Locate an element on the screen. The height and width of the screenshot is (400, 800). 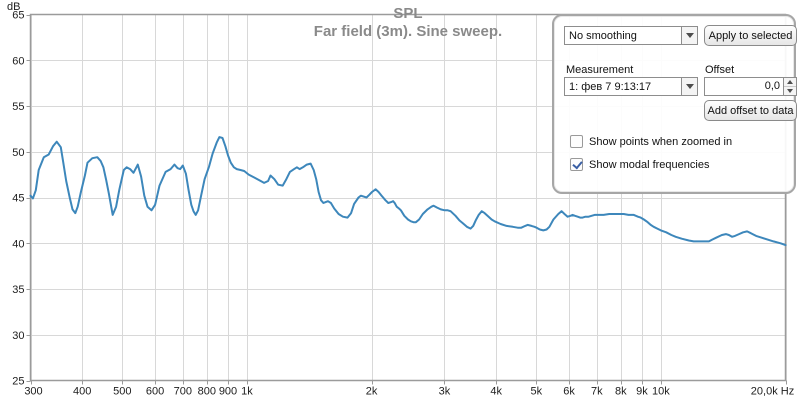
x-tick-label: 7k is located at coordinates (597, 392).